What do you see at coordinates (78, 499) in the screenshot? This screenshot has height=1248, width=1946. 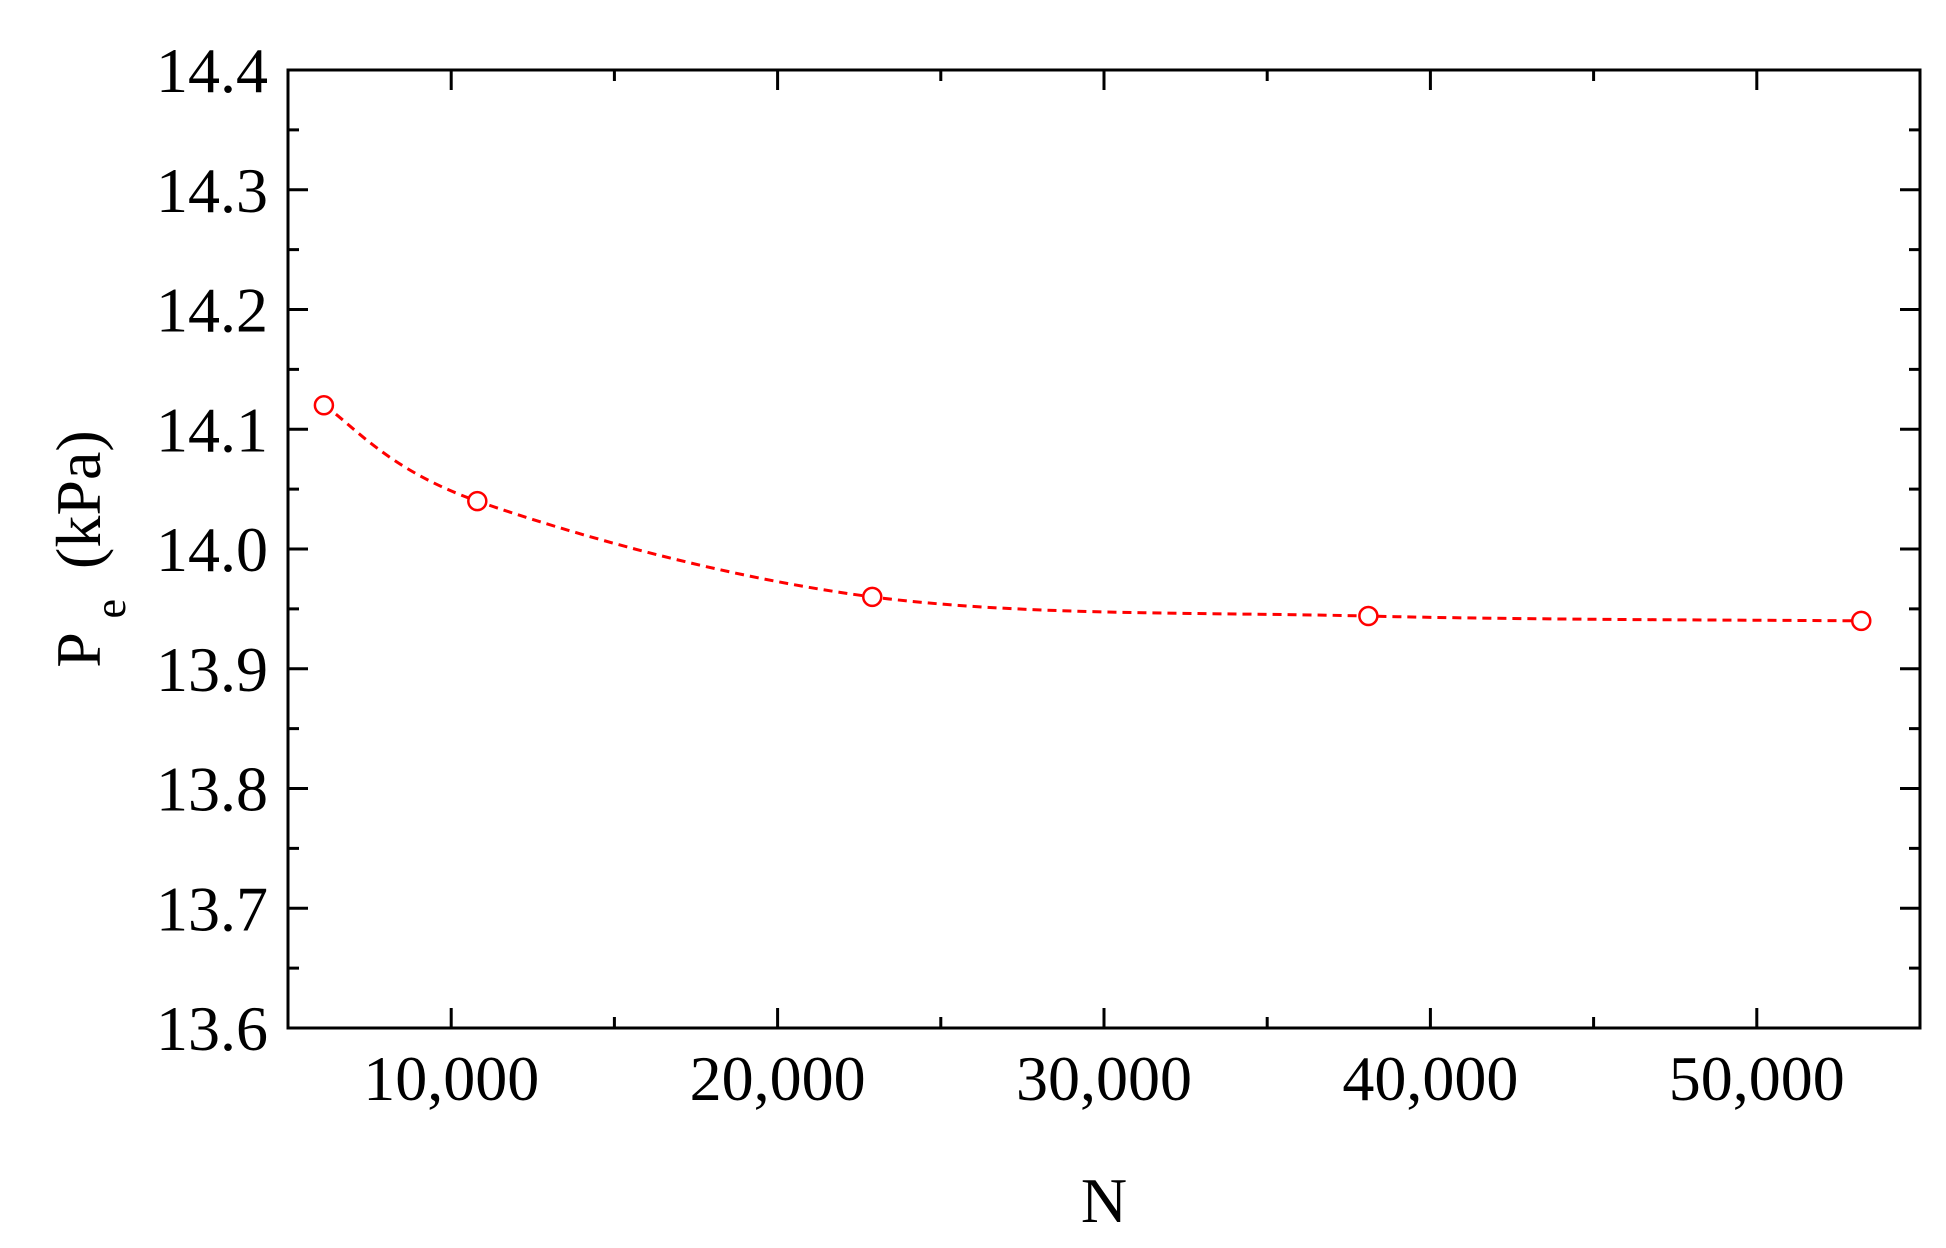 I see `y-axis-title-unit: (kPa)` at bounding box center [78, 499].